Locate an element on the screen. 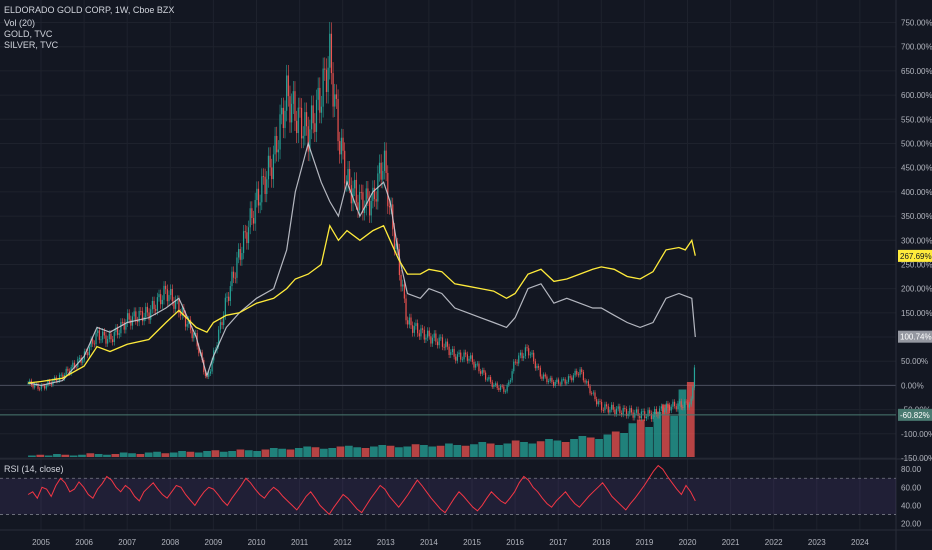  y-tick-label: 200.00% is located at coordinates (916, 289).